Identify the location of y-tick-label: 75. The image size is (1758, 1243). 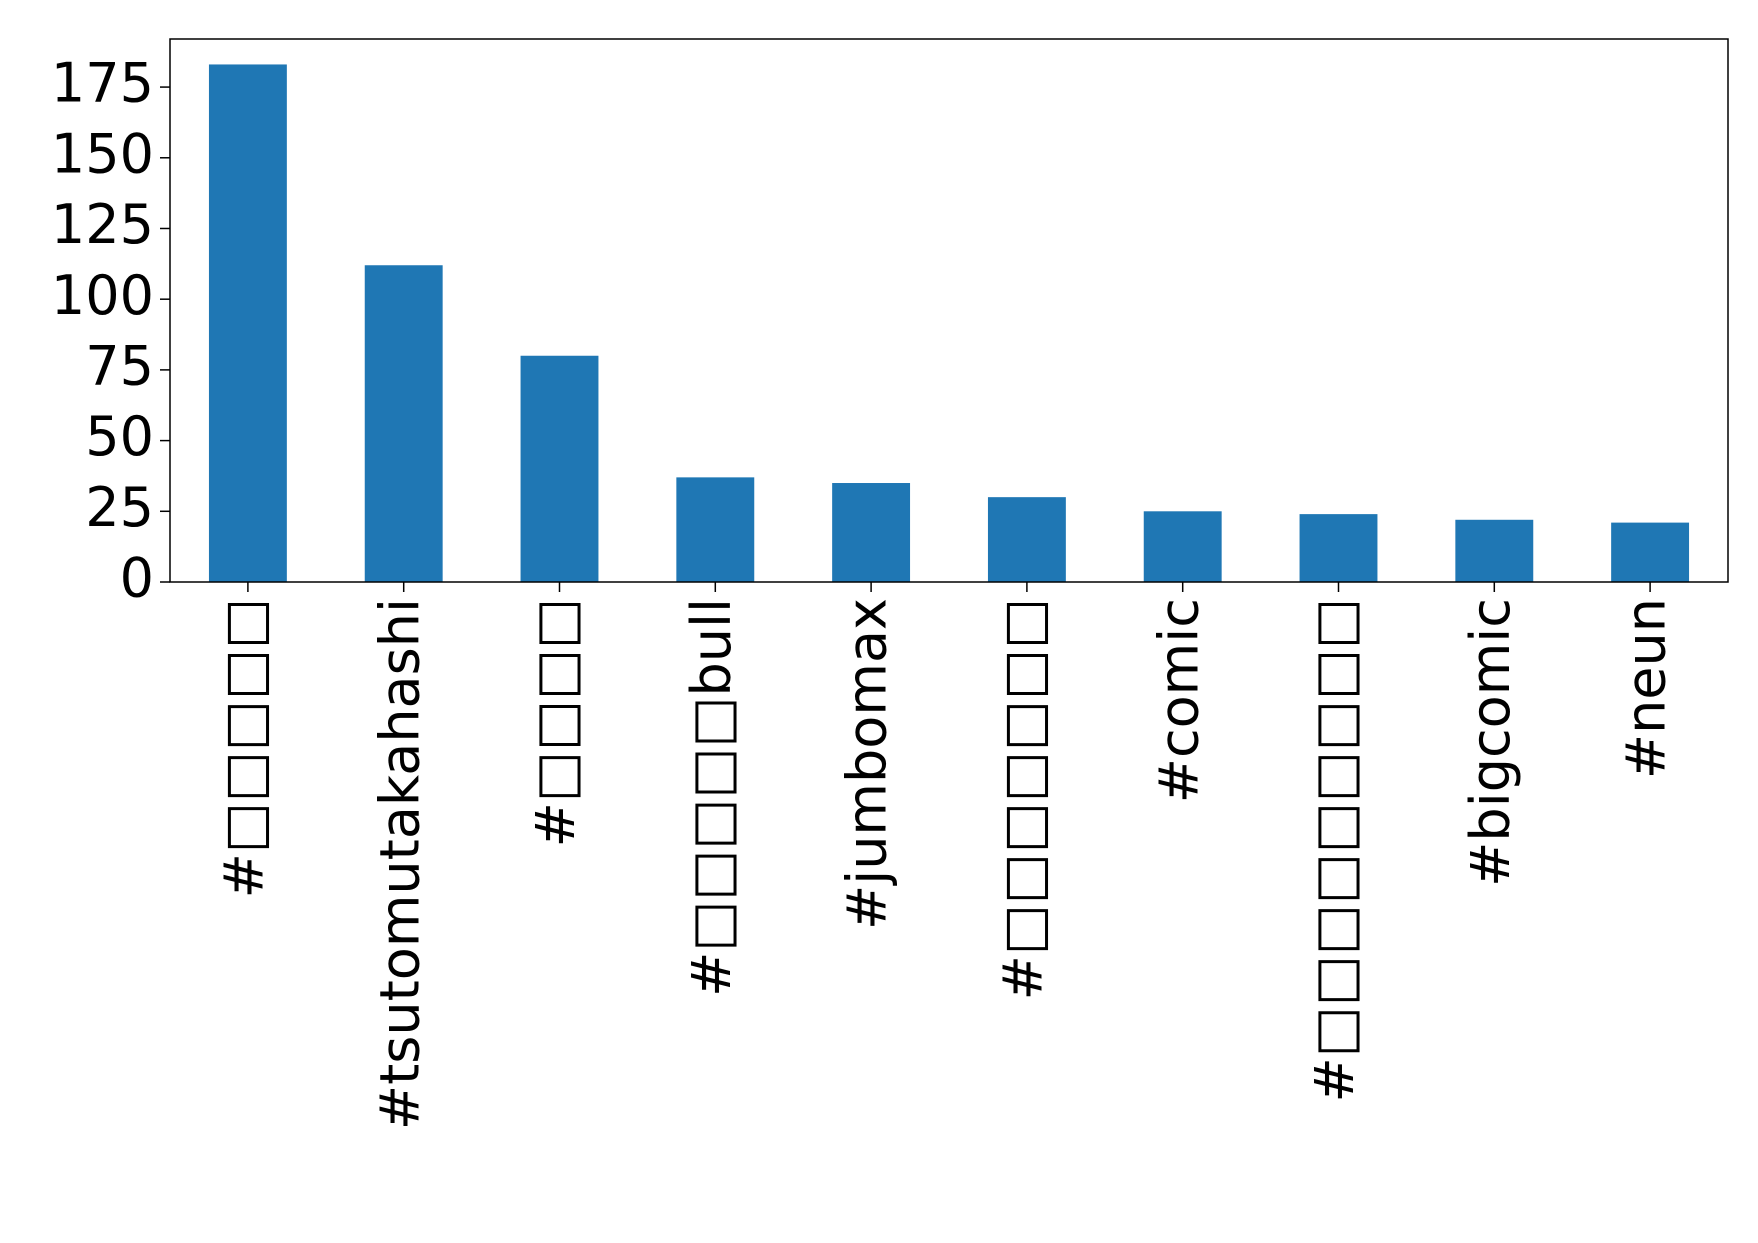
(119, 366).